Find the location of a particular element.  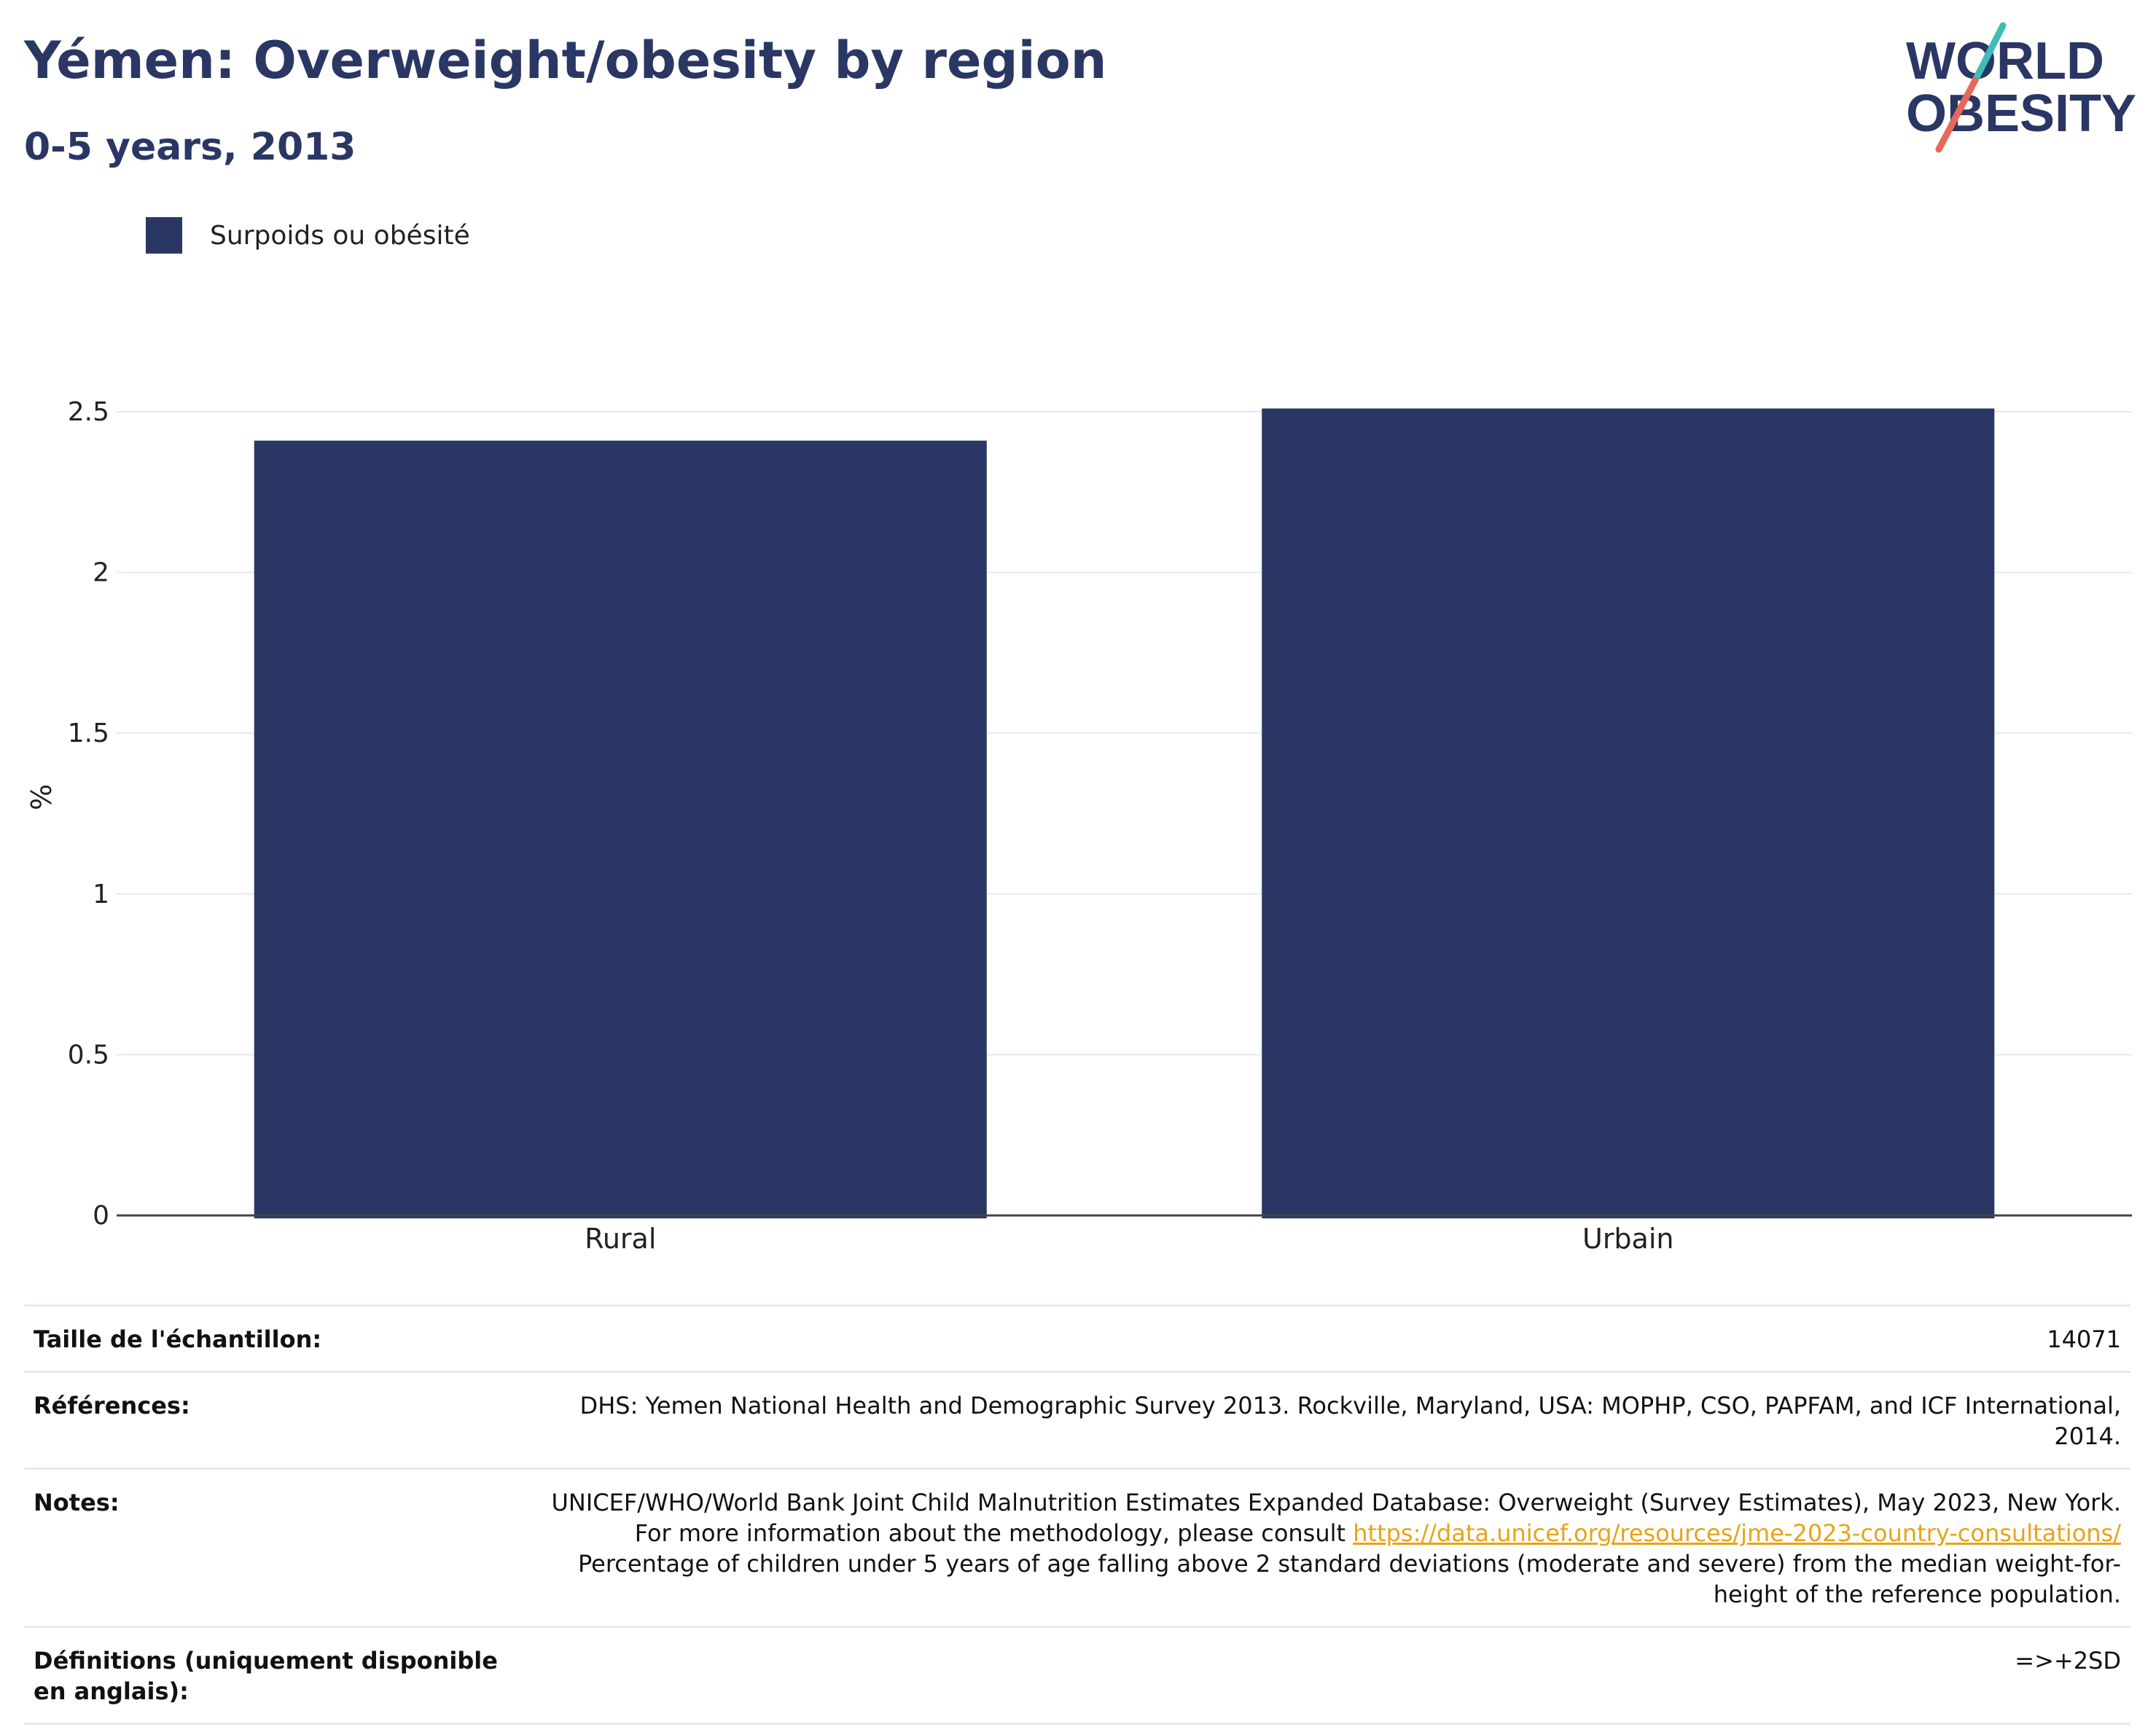

logo-slash-teal is located at coordinates (1990, 53).